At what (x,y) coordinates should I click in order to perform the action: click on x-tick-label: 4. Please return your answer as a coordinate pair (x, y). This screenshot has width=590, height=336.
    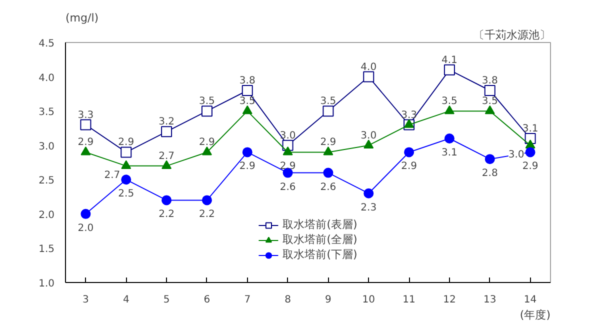
    Looking at the image, I should click on (126, 300).